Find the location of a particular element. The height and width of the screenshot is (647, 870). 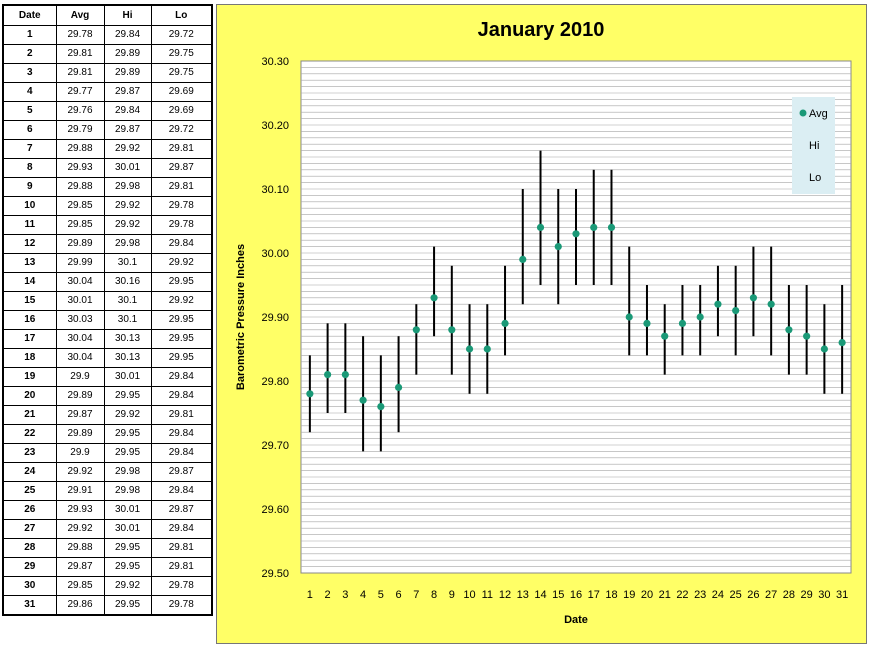

cell-date: 11 is located at coordinates (29, 225).